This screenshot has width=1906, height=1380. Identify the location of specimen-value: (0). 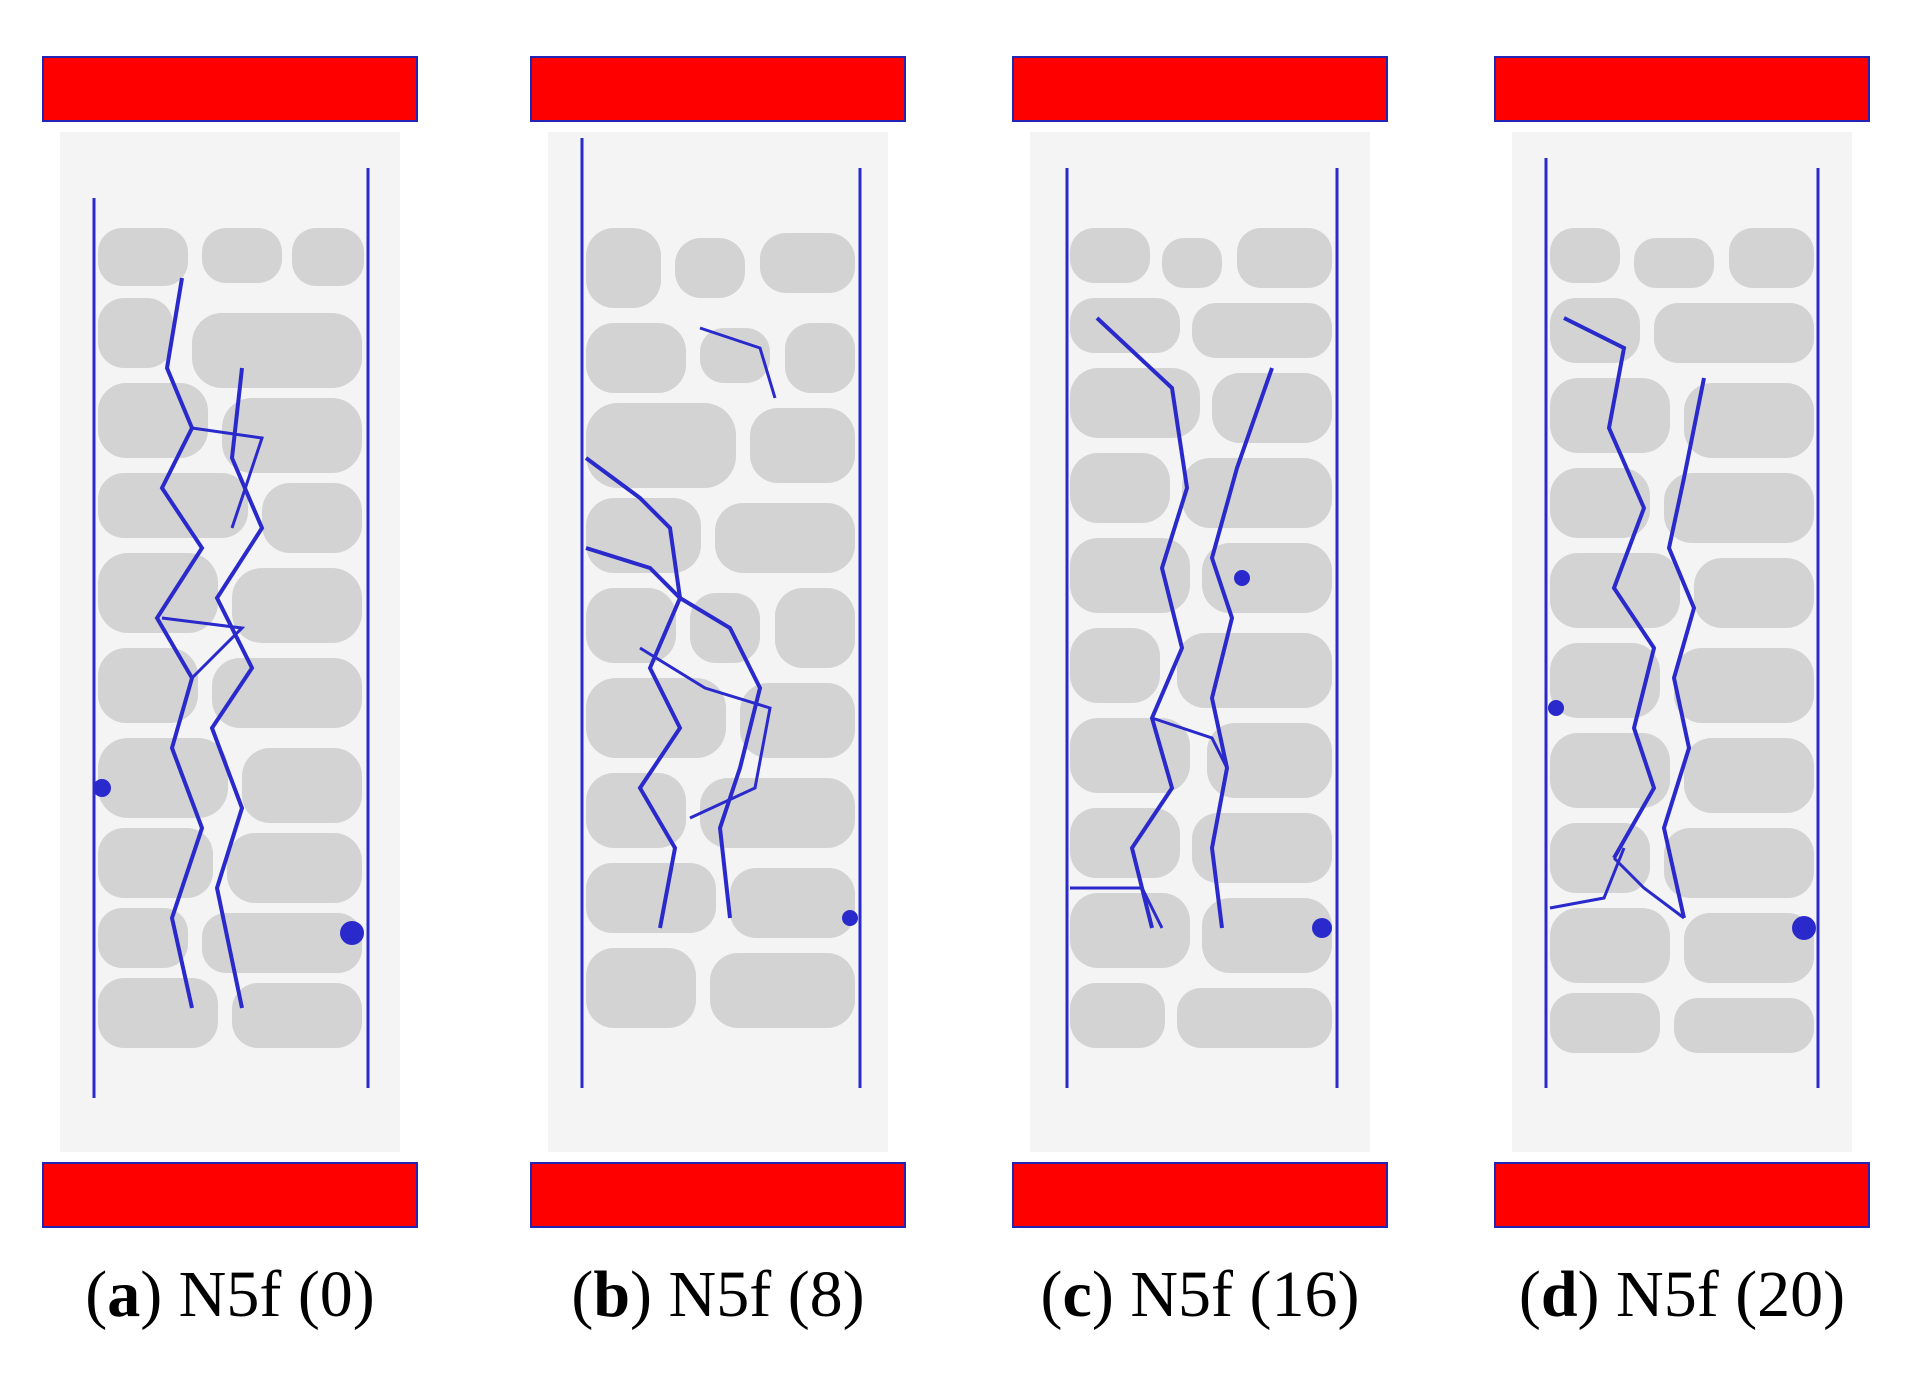
(336, 1294).